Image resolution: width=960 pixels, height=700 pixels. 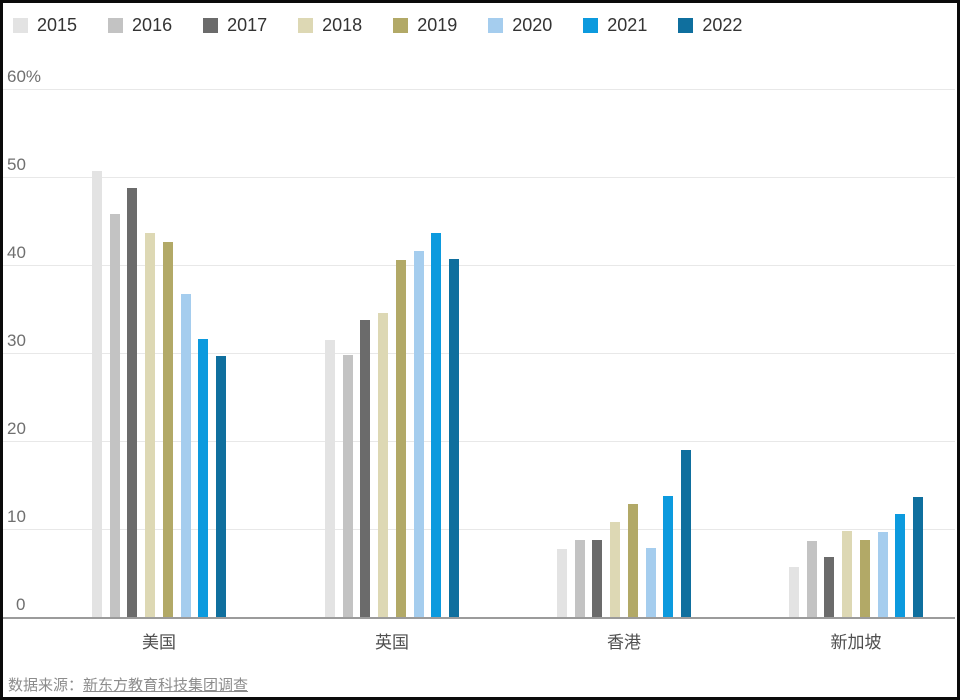 I want to click on x-axis-category-label: 香港, so click(x=624, y=642).